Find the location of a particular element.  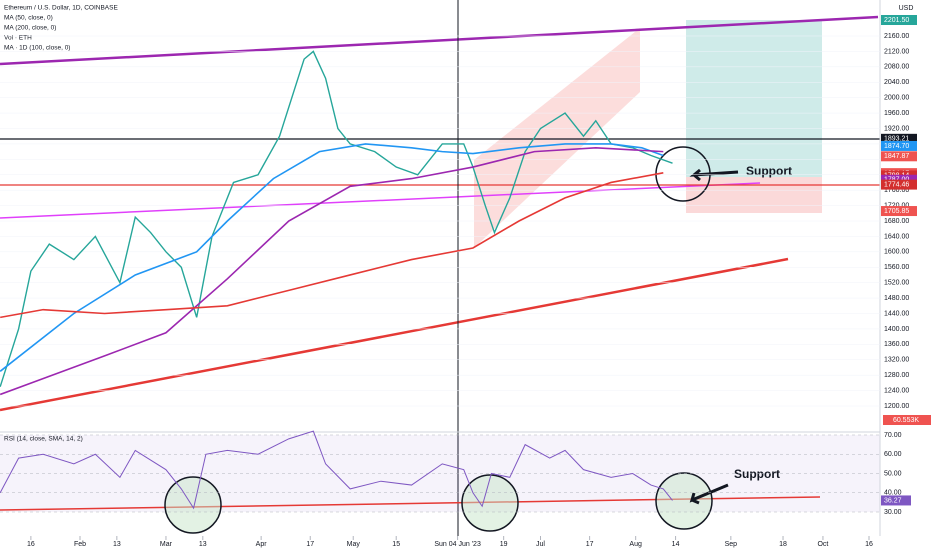

y-tick-label: 1640.00 is located at coordinates (896, 236).